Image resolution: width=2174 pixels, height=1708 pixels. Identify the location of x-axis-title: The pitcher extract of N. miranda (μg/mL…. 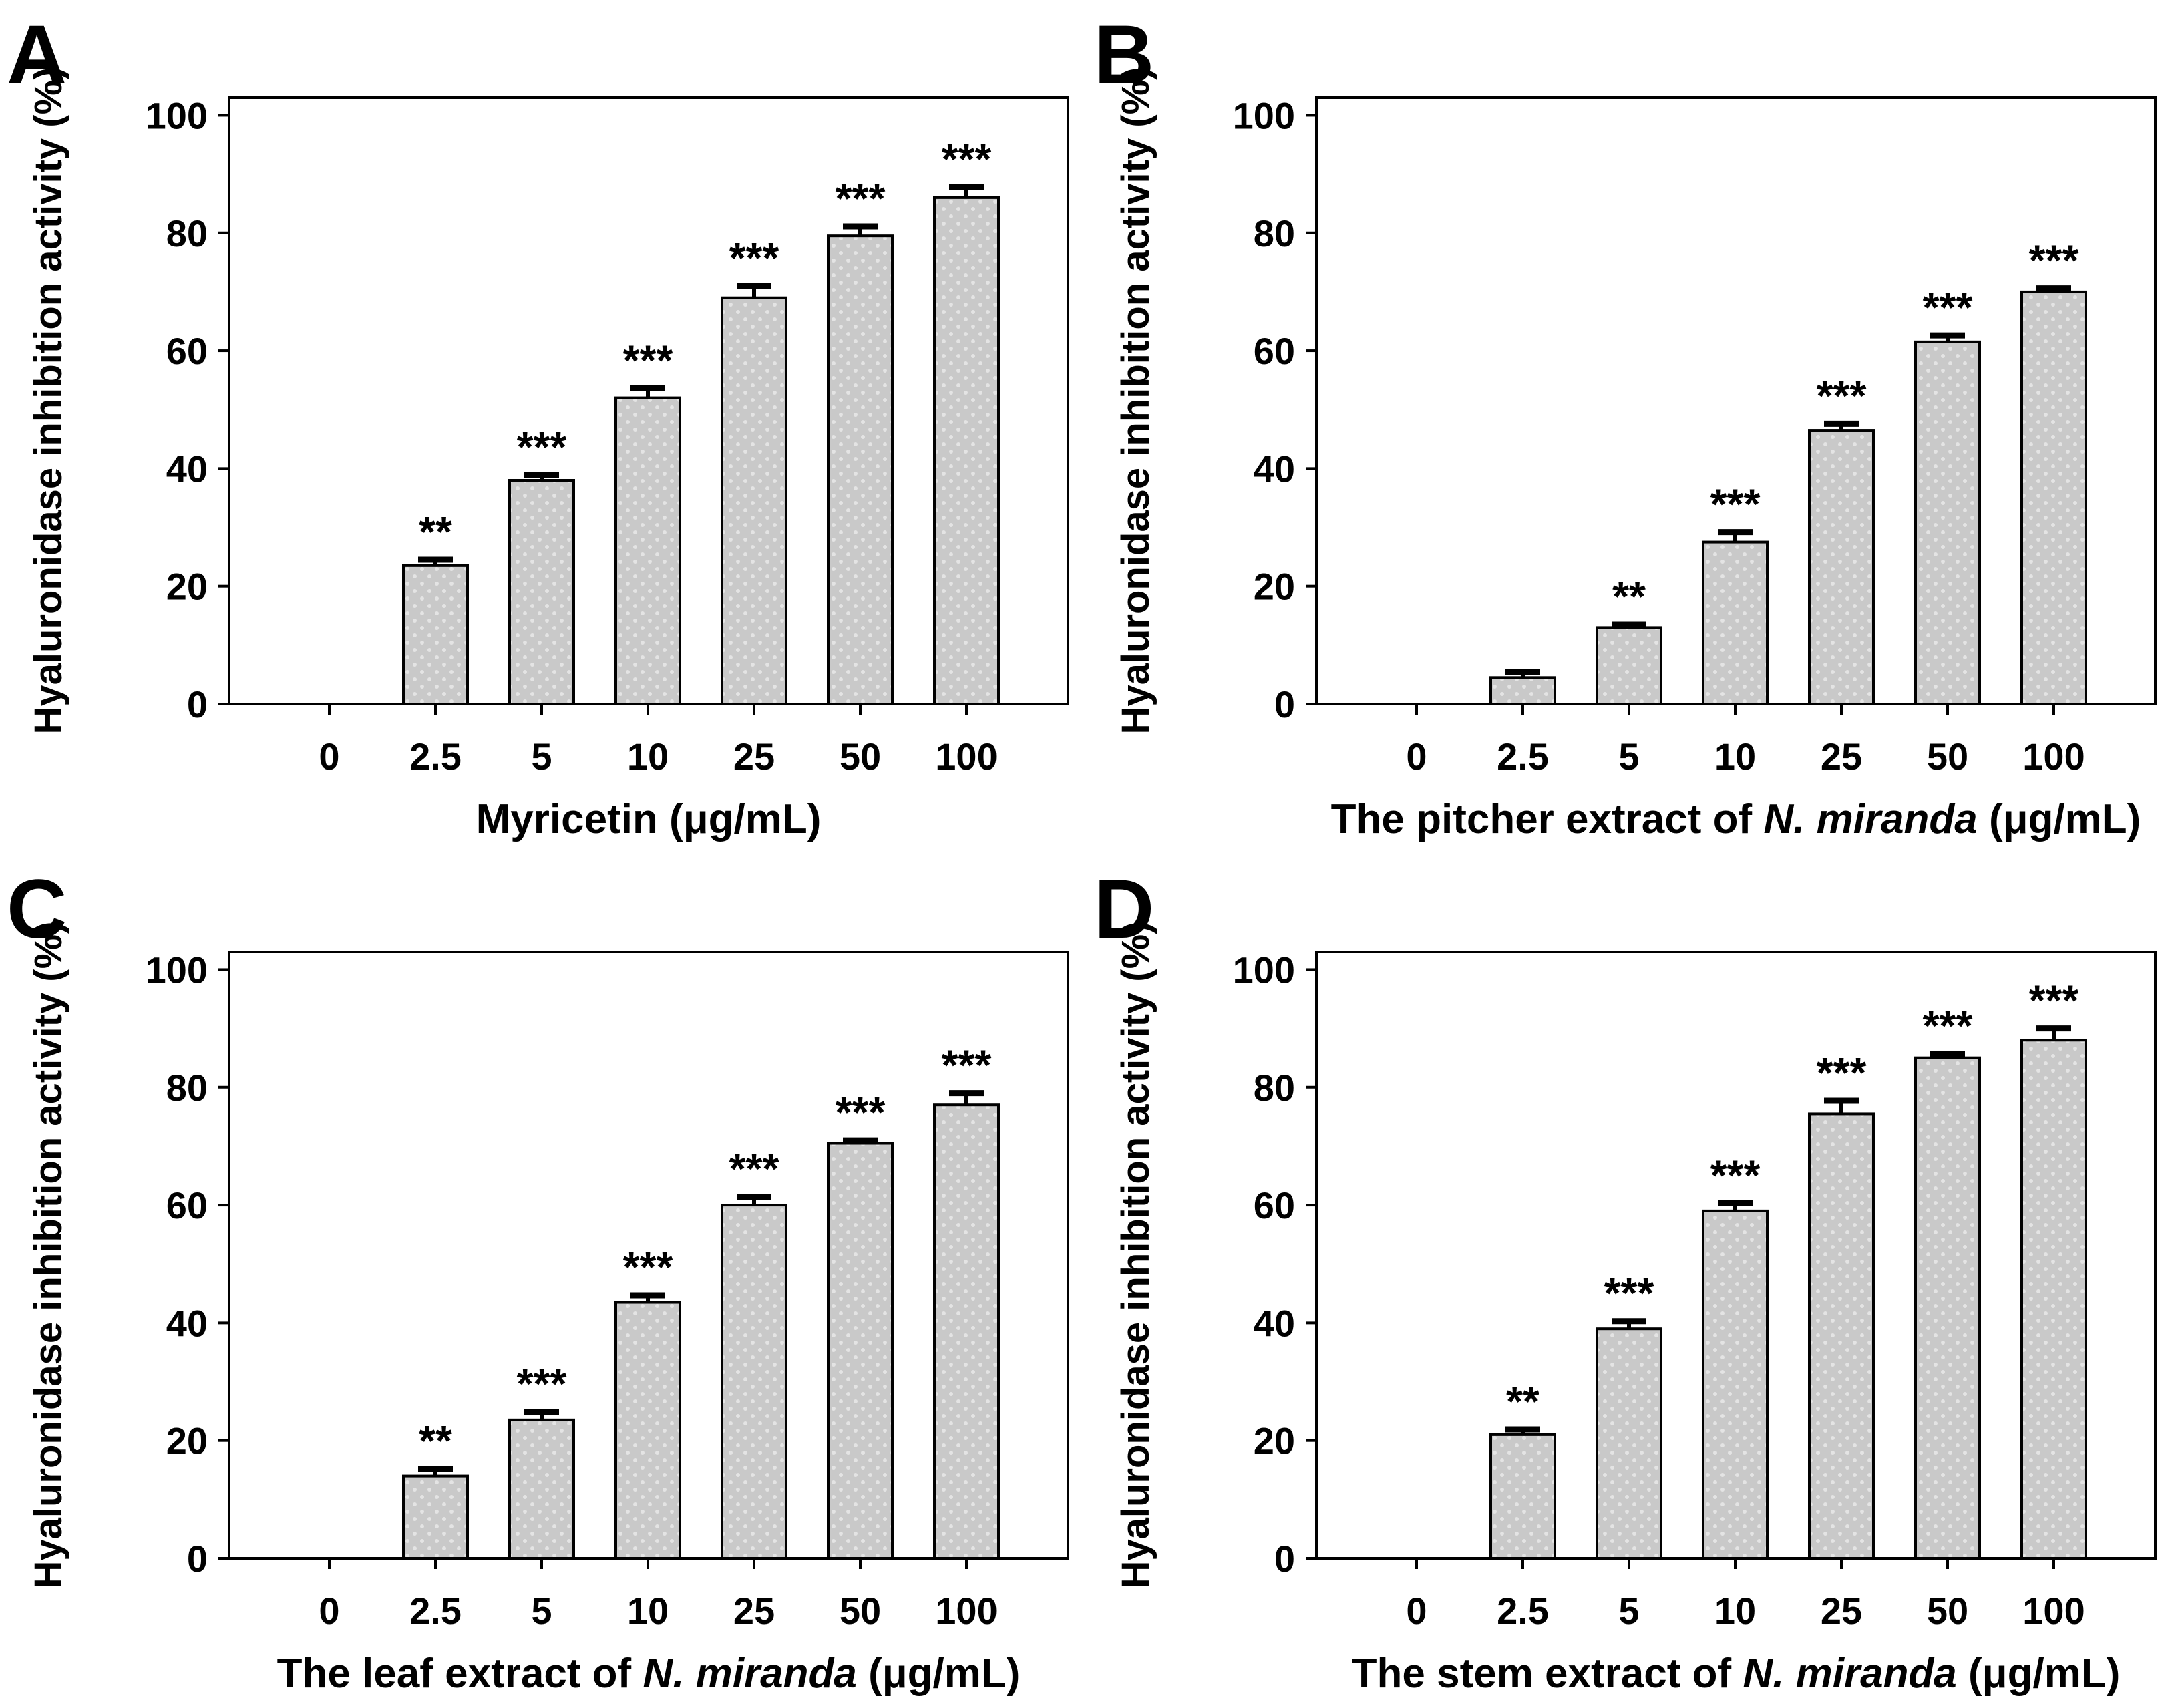
(1736, 819).